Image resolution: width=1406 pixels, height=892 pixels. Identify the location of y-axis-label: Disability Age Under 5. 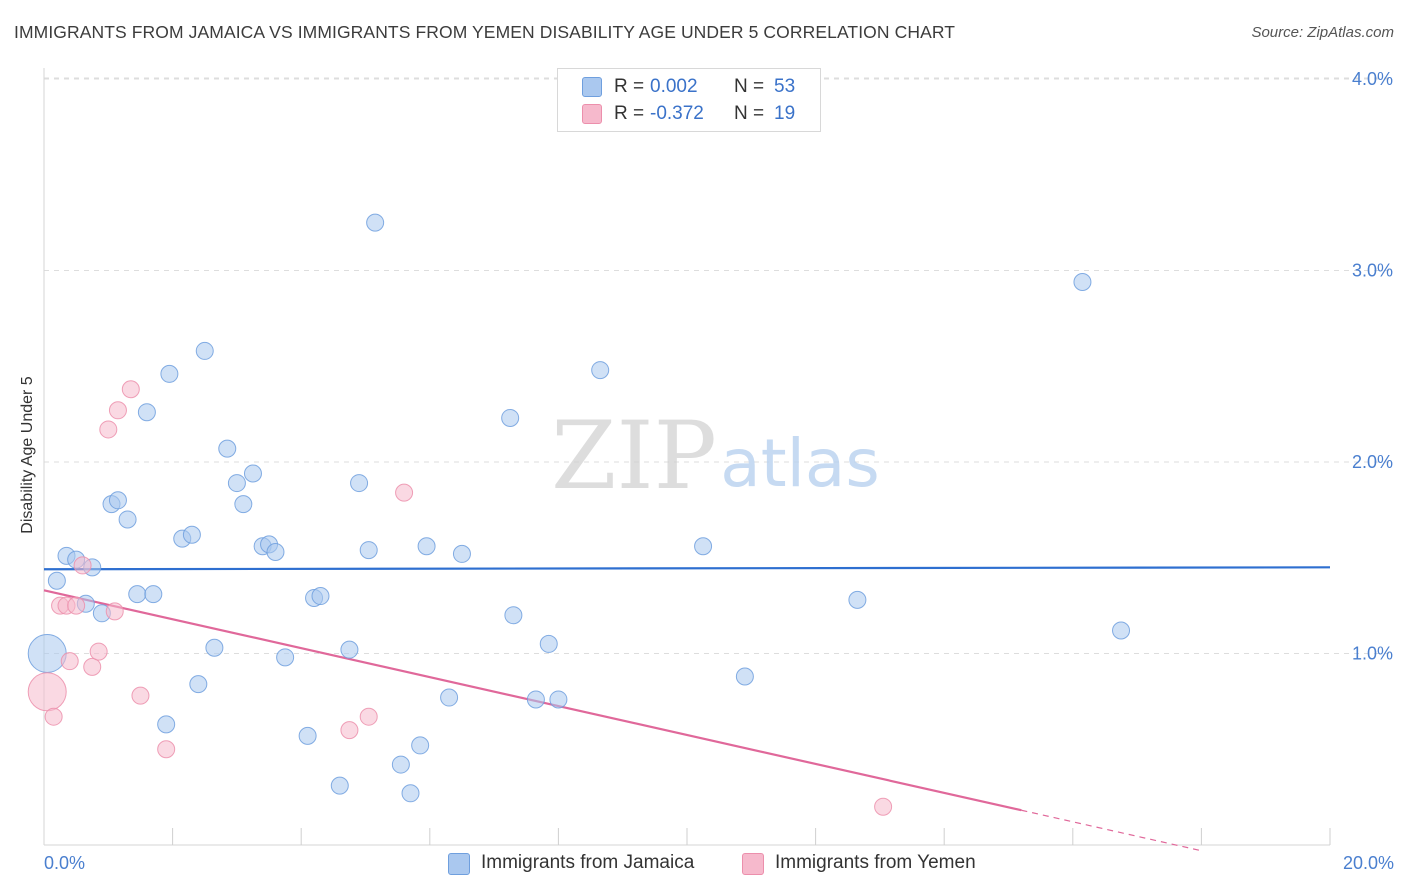
(27, 455).